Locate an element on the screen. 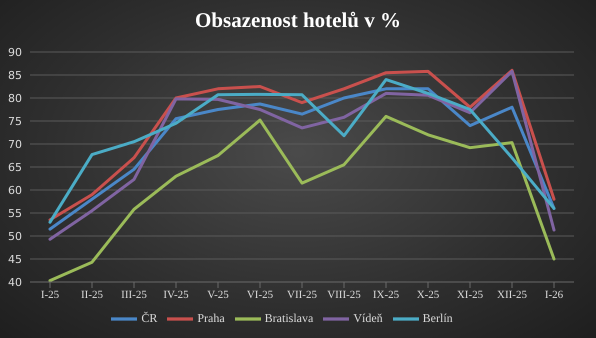 This screenshot has width=596, height=338. y-tick-label: 45 is located at coordinates (15, 259).